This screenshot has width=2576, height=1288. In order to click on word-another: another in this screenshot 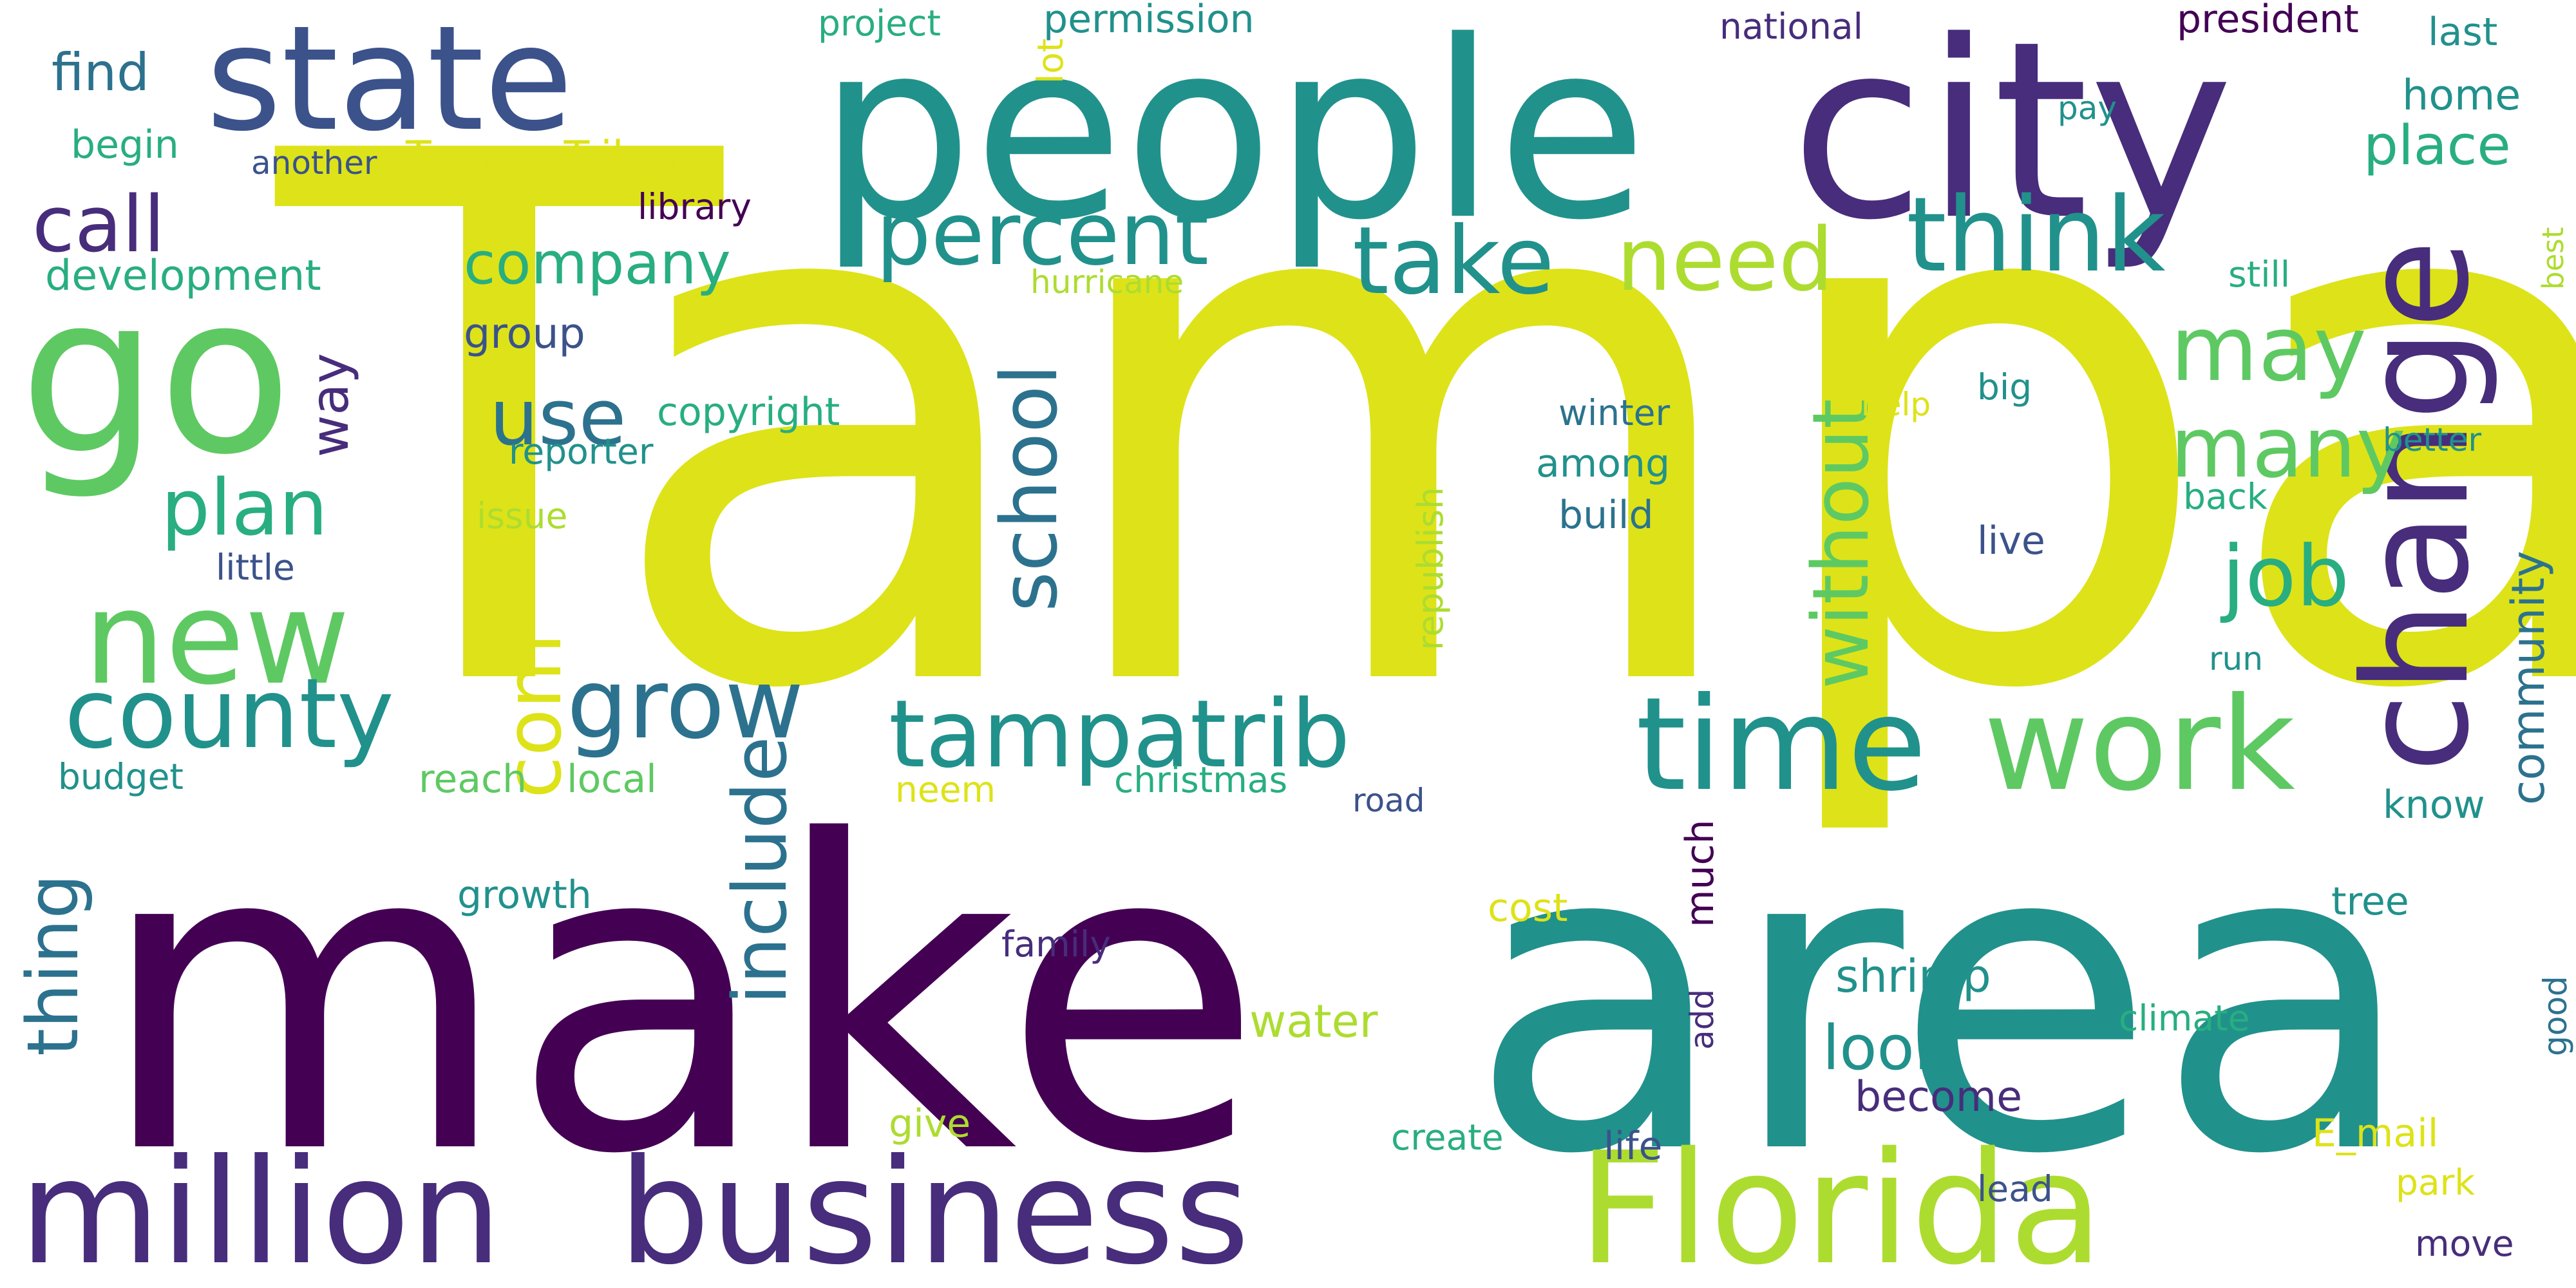, I will do `click(314, 163)`.